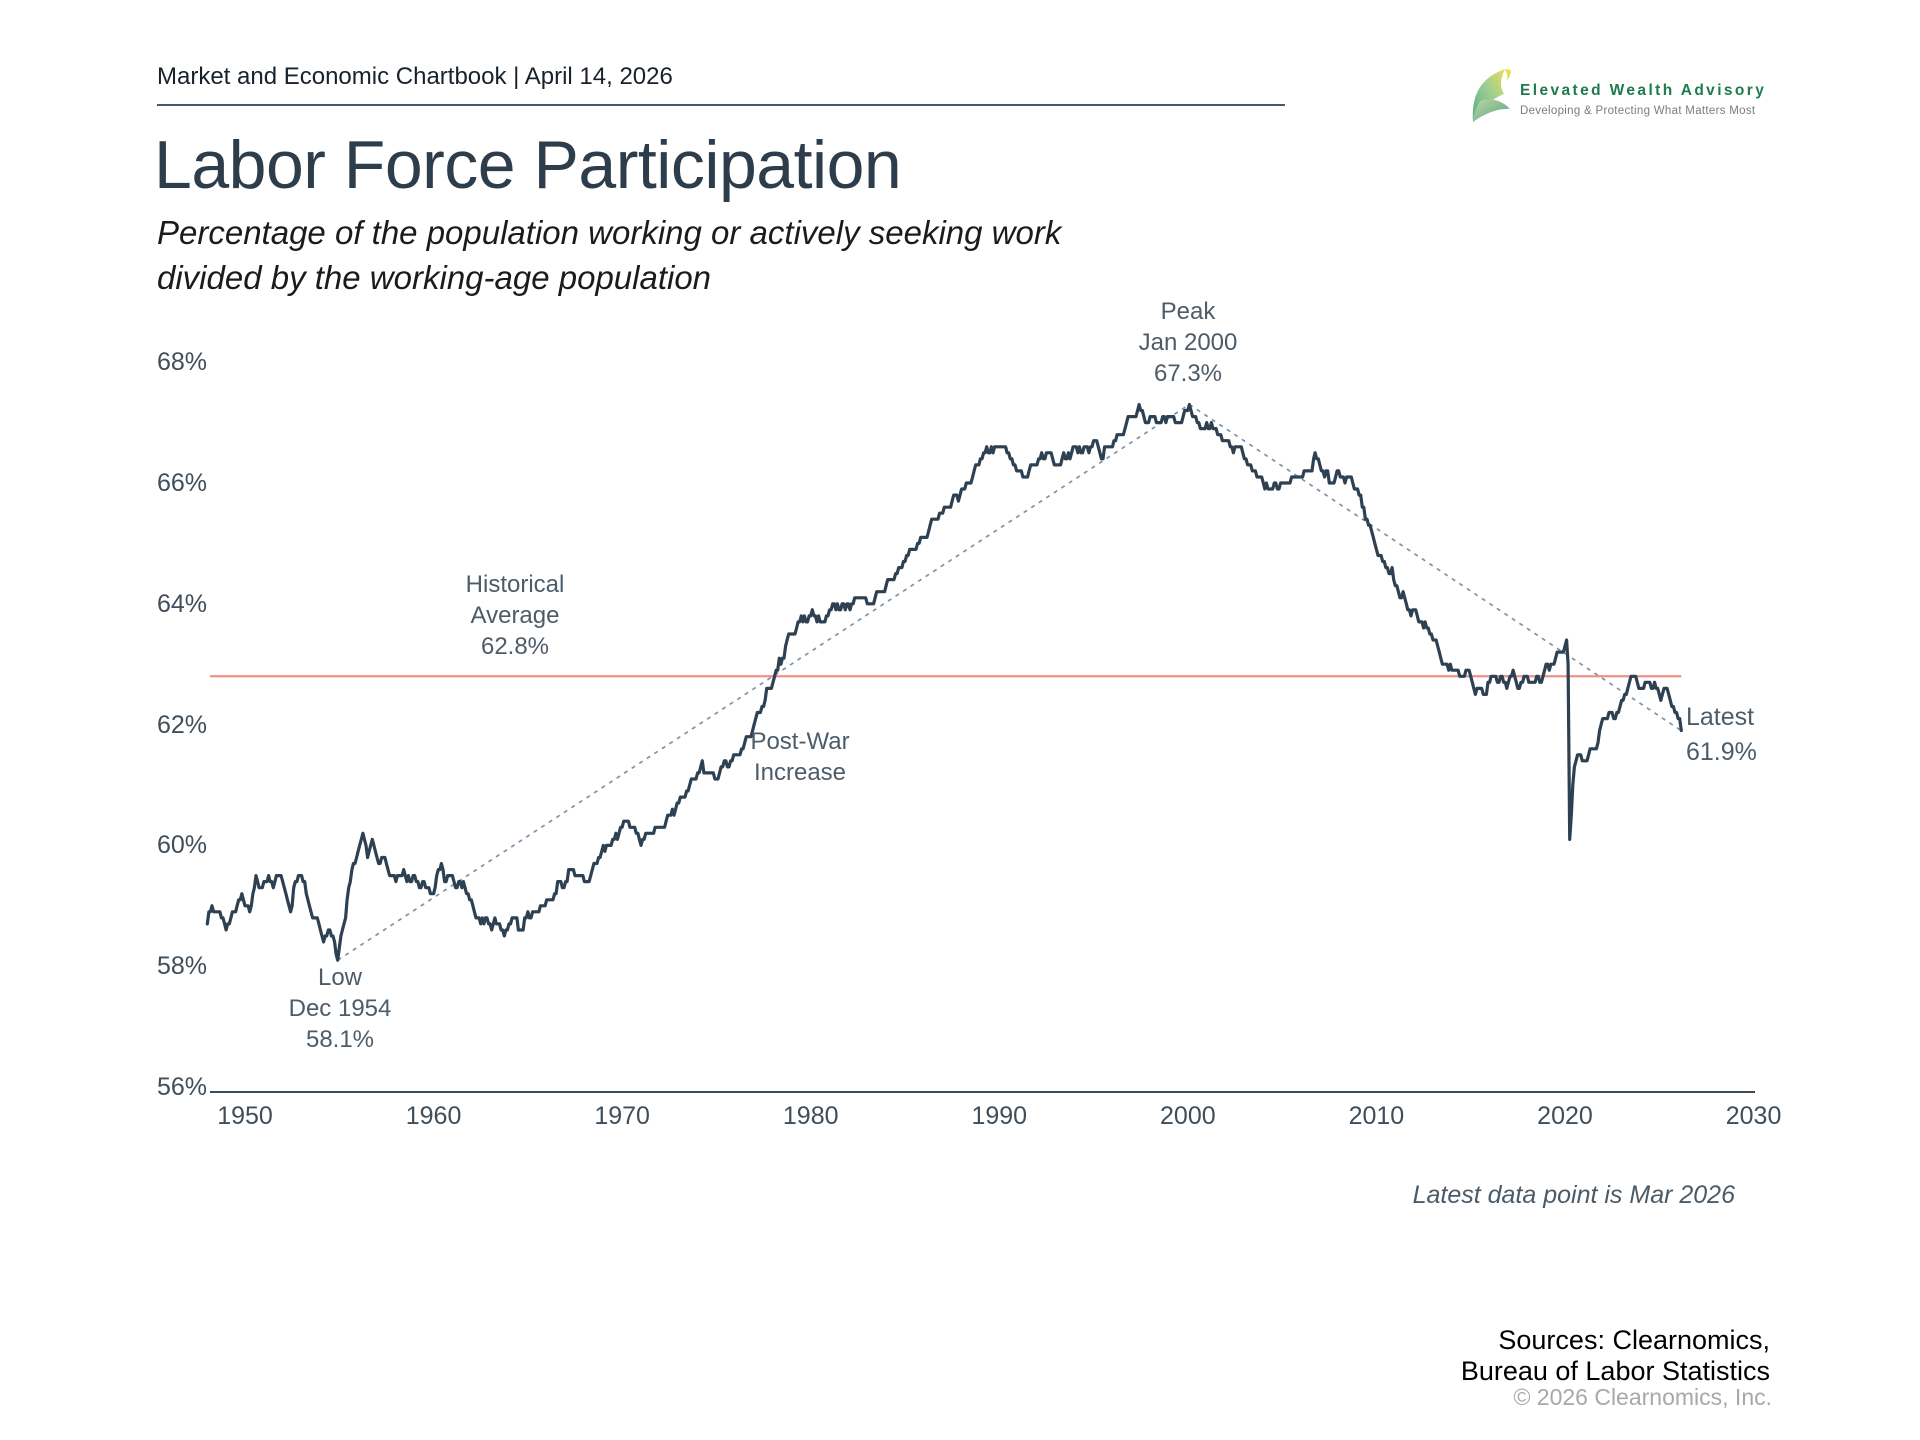 The height and width of the screenshot is (1440, 1920). Describe the element at coordinates (1720, 717) in the screenshot. I see `annotation-latest-label: Latest` at that location.